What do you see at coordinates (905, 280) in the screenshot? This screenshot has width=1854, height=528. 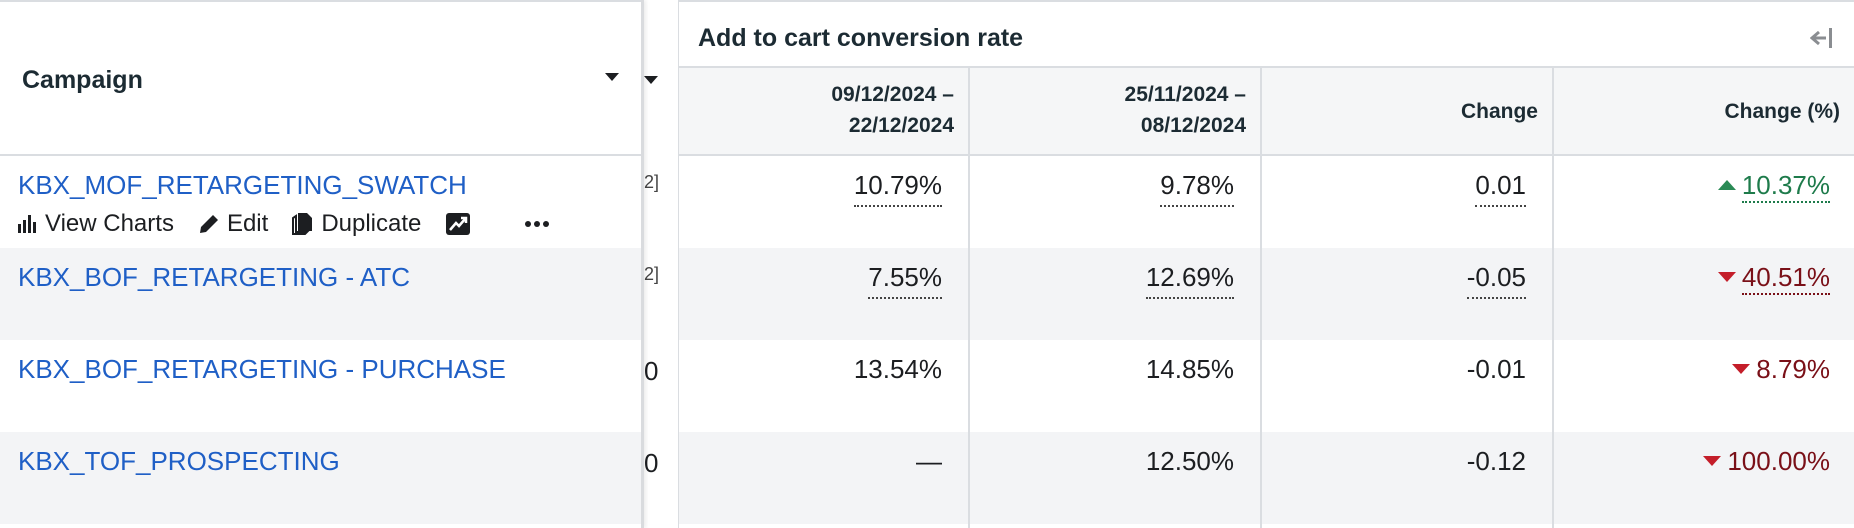 I see `current-value: 7.55%` at bounding box center [905, 280].